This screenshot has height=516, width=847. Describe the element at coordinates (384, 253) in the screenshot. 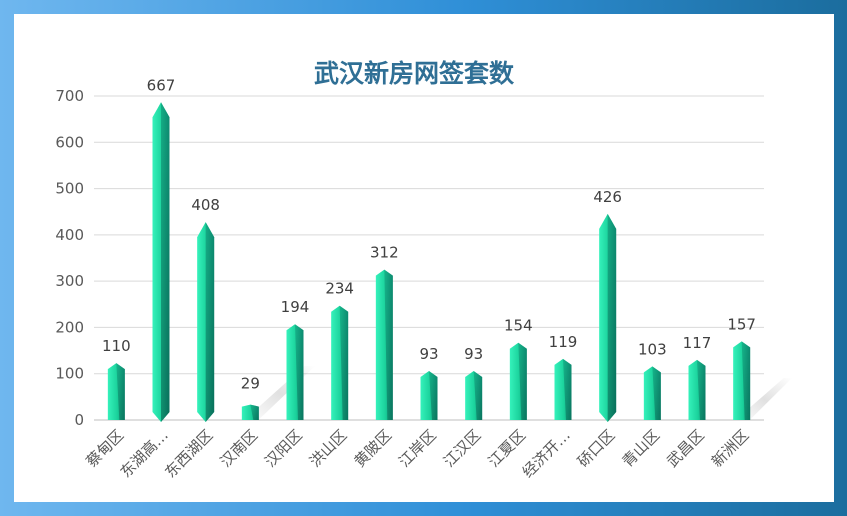

I see `data-label: 312` at that location.